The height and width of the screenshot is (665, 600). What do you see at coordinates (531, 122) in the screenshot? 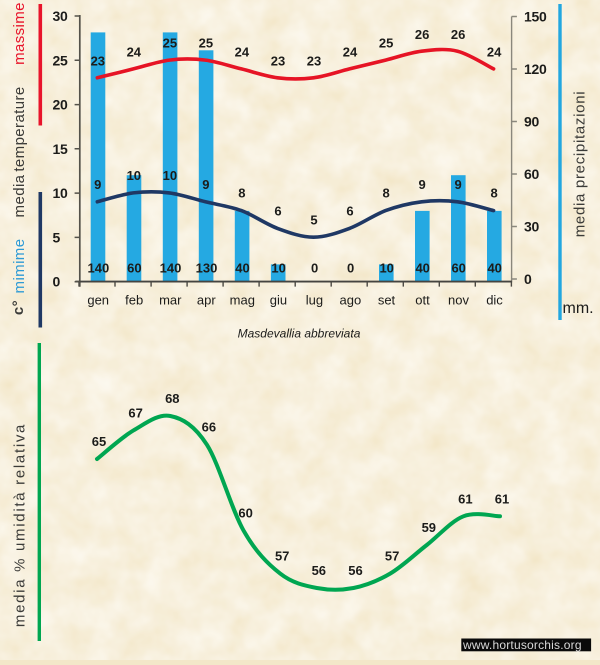
I see `svg-text: 90` at bounding box center [531, 122].